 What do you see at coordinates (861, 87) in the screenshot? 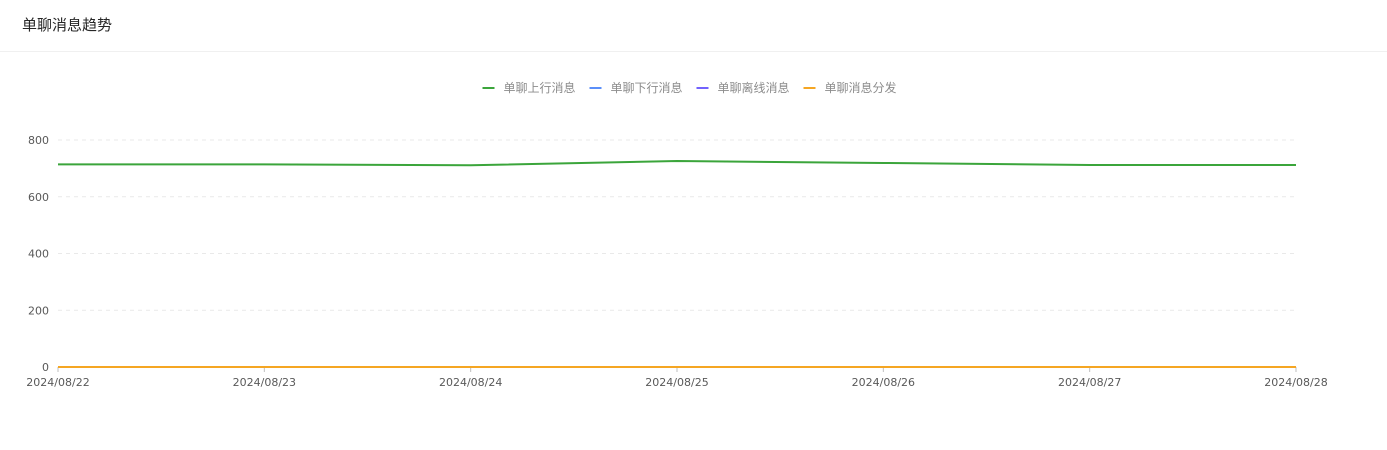
I see `legend-label: 单聊消息分发` at bounding box center [861, 87].